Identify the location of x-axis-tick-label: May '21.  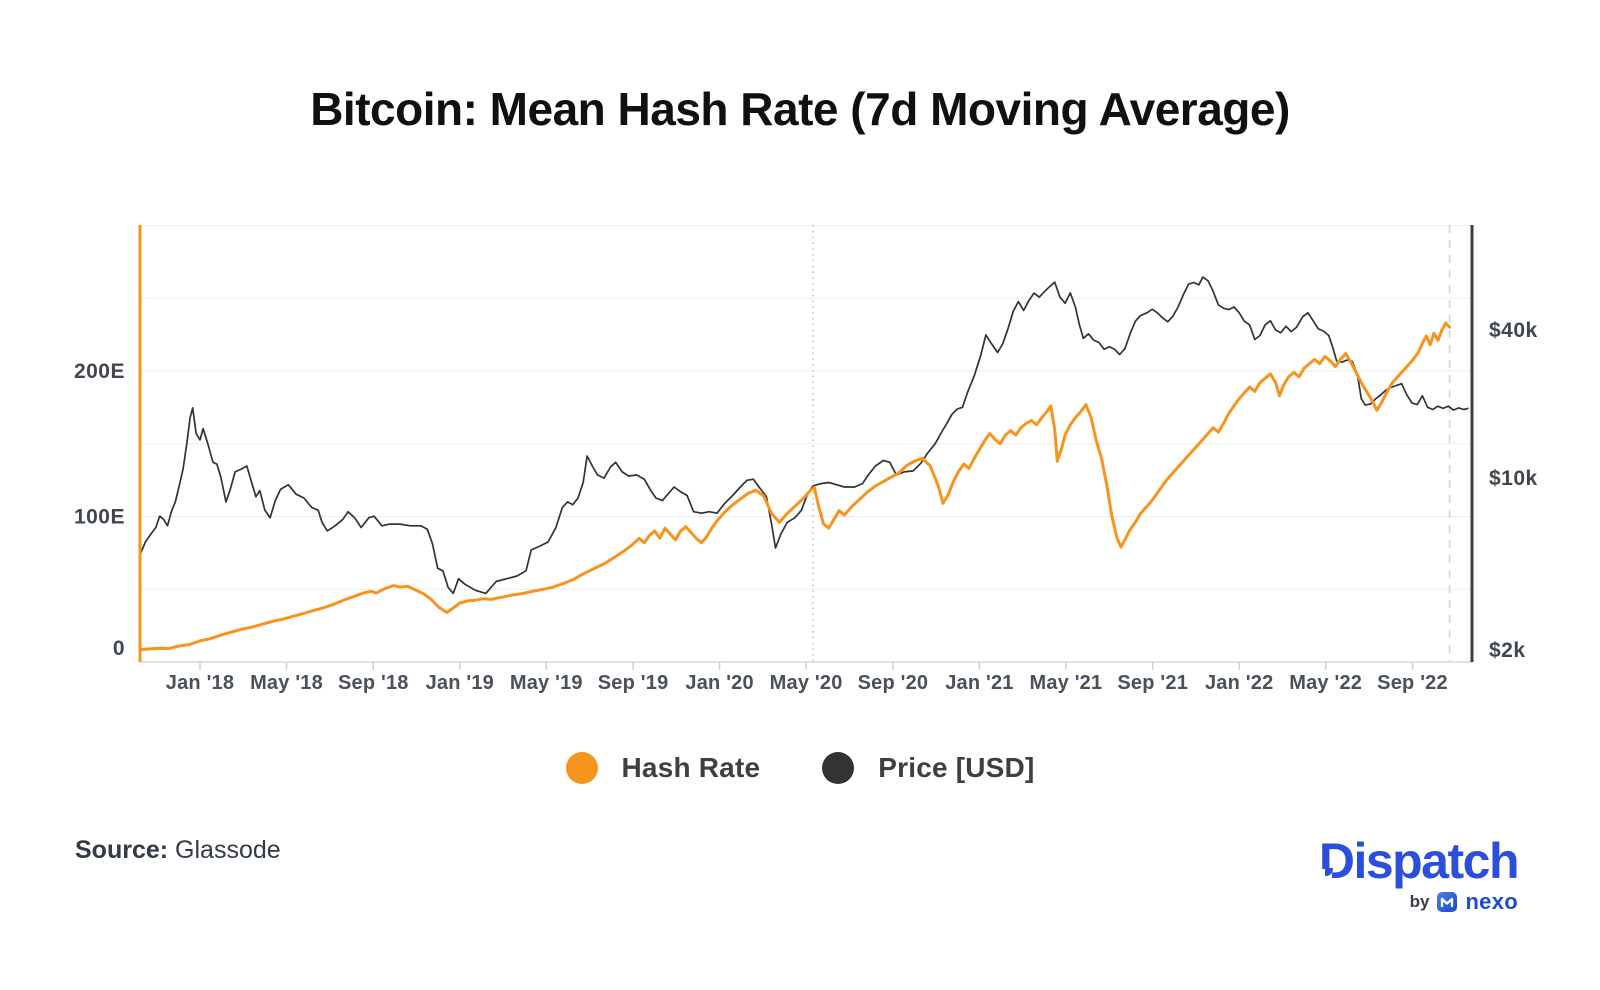
(1065, 683).